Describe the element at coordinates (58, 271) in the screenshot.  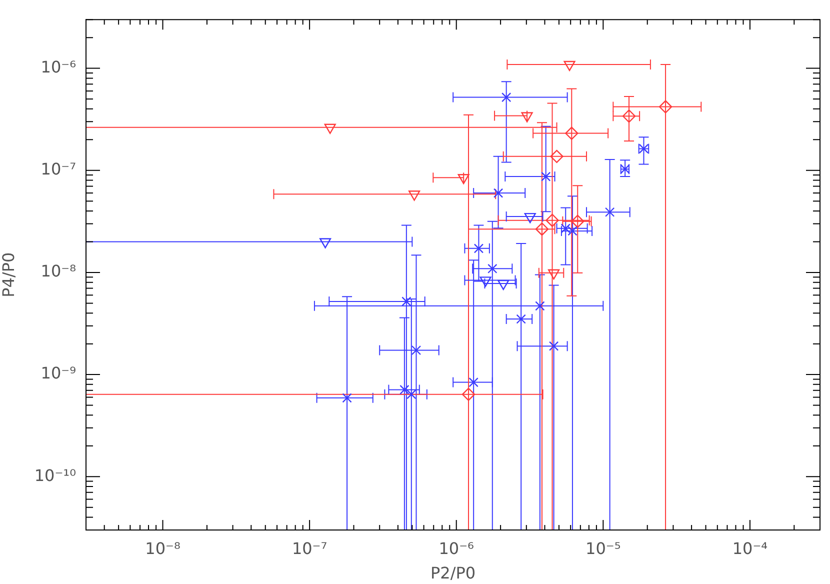
I see `y-tick-label: 10⁻⁸` at that location.